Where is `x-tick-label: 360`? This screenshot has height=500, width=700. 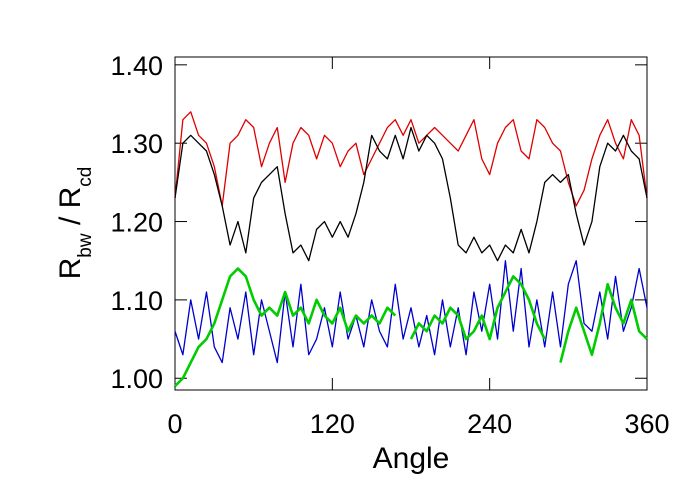
x-tick-label: 360 is located at coordinates (646, 424).